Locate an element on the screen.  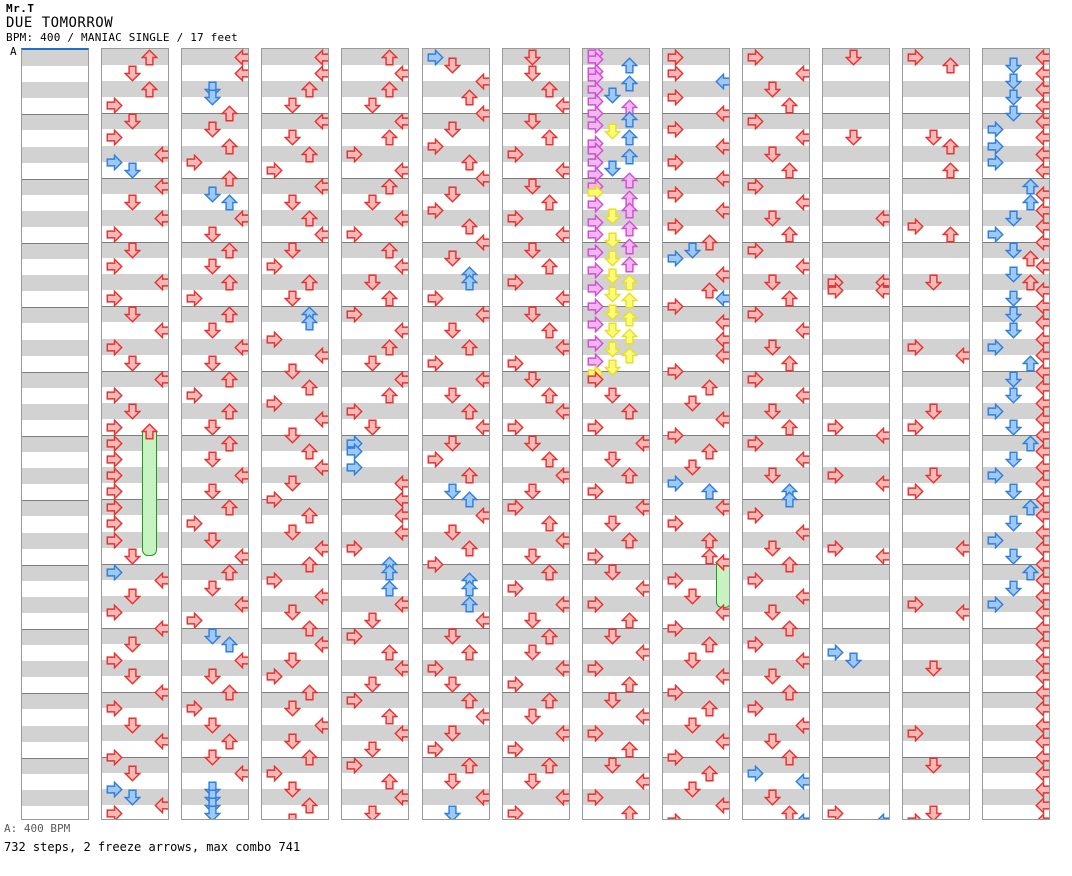
freeze-arrow-head-up is located at coordinates (149, 431).